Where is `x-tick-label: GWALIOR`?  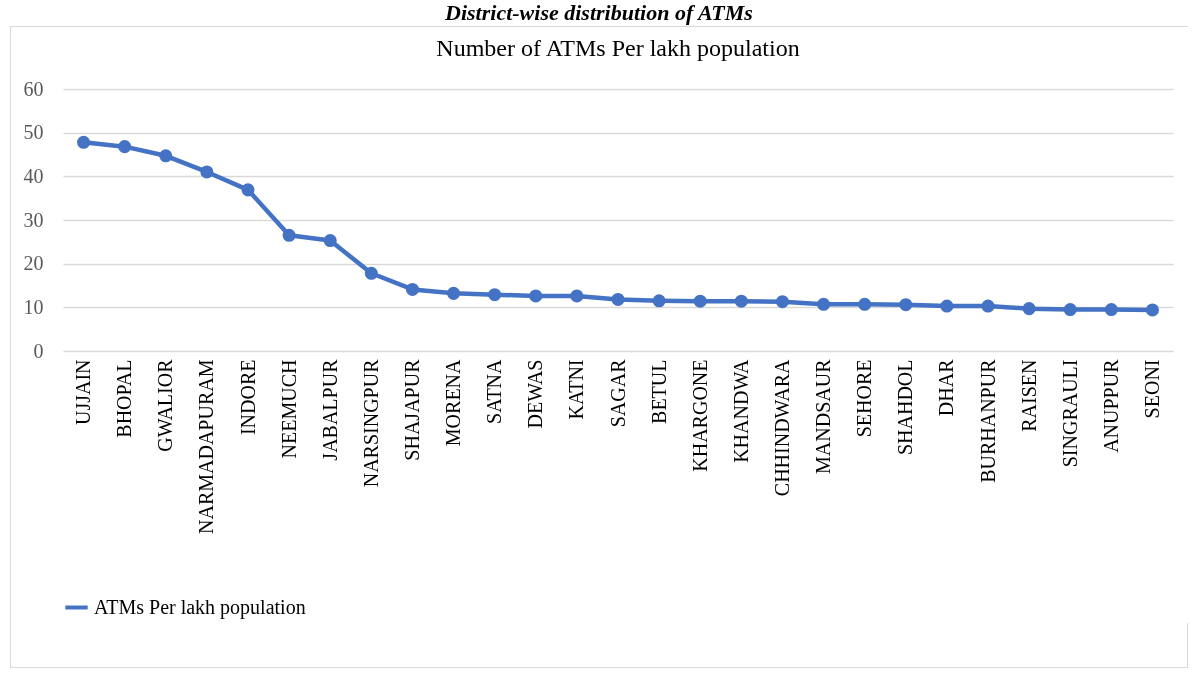
x-tick-label: GWALIOR is located at coordinates (165, 405).